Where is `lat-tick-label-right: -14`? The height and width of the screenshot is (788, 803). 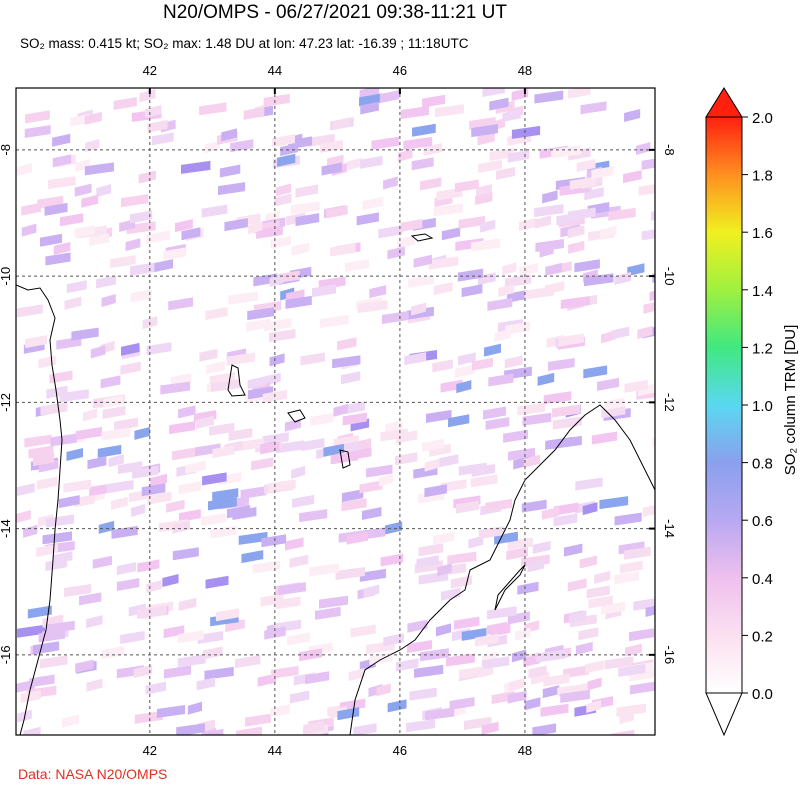 lat-tick-label-right: -14 is located at coordinates (669, 528).